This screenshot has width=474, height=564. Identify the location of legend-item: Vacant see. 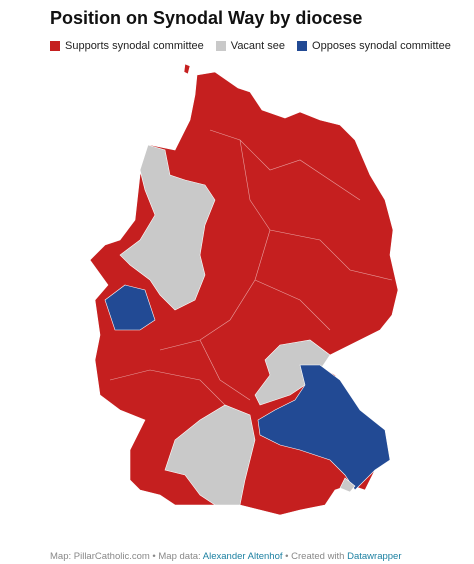
(250, 46).